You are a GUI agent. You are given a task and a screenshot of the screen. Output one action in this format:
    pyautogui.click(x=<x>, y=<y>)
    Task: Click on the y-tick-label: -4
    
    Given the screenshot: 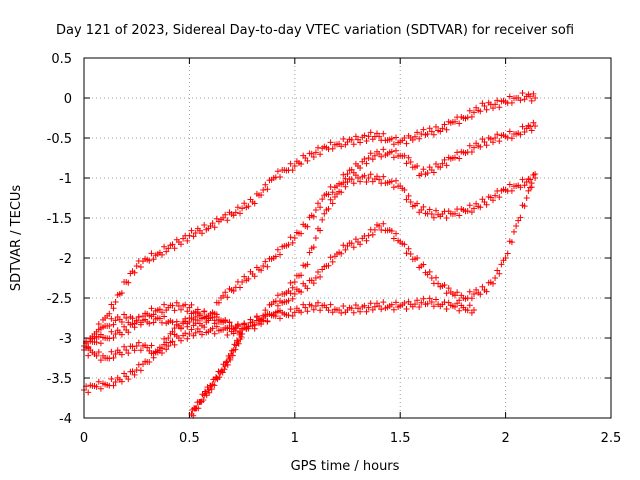 What is the action you would take?
    pyautogui.click(x=65, y=419)
    